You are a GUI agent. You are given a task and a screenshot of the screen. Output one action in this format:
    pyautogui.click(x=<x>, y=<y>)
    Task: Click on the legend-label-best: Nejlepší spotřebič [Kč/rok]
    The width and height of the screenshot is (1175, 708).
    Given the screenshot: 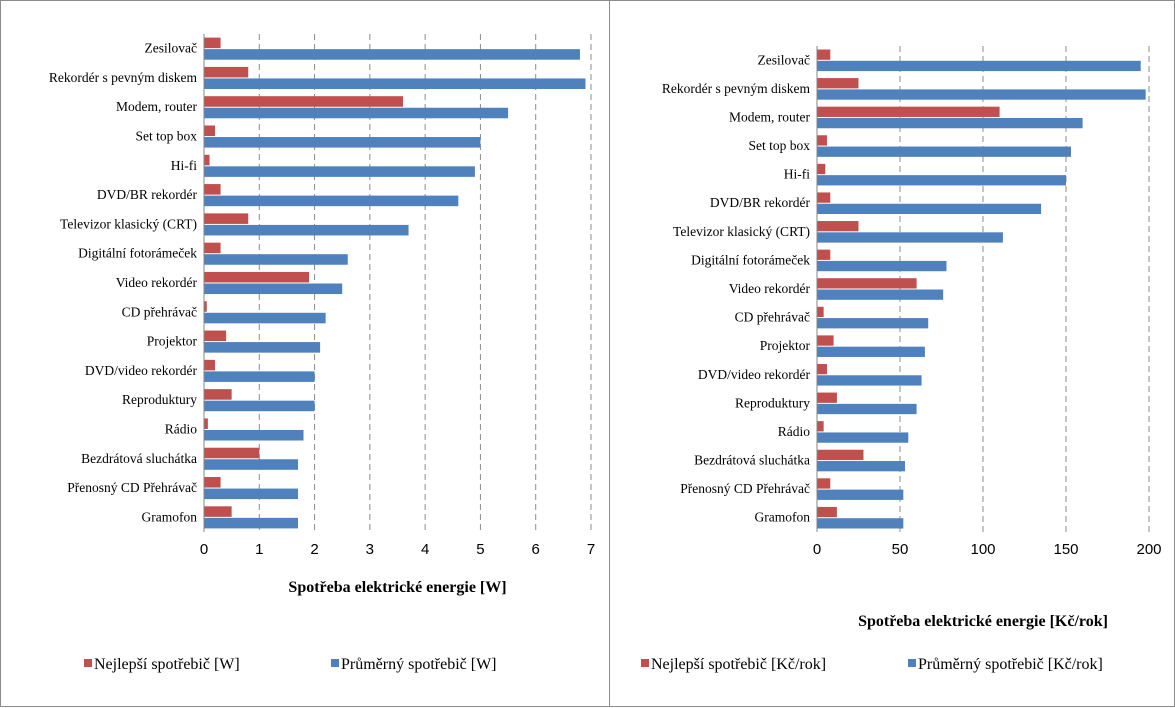 What is the action you would take?
    pyautogui.click(x=738, y=664)
    